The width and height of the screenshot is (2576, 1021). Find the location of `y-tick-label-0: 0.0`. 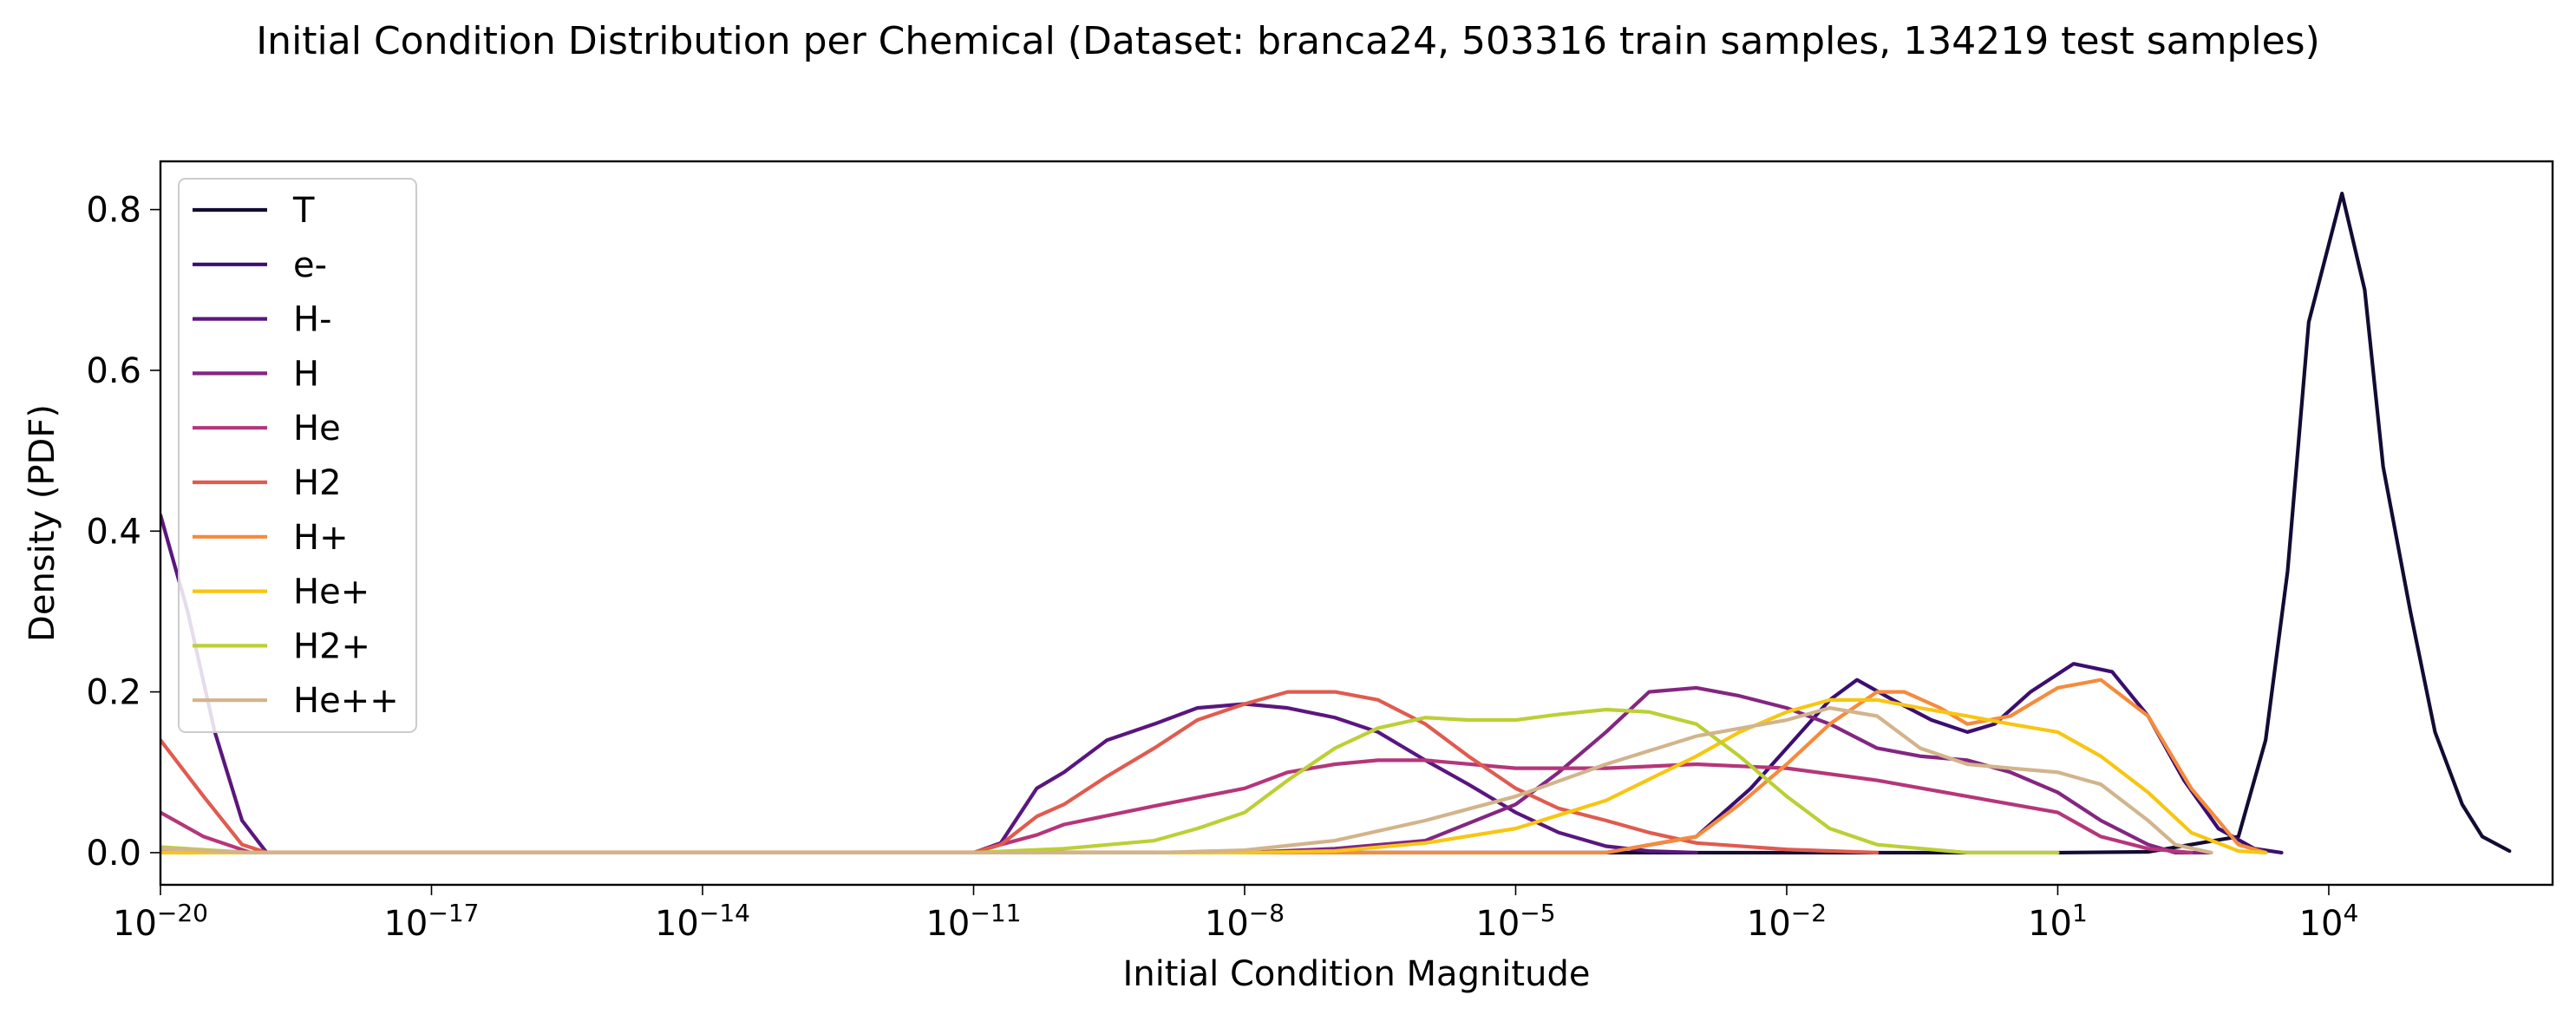

y-tick-label-0: 0.0 is located at coordinates (113, 854).